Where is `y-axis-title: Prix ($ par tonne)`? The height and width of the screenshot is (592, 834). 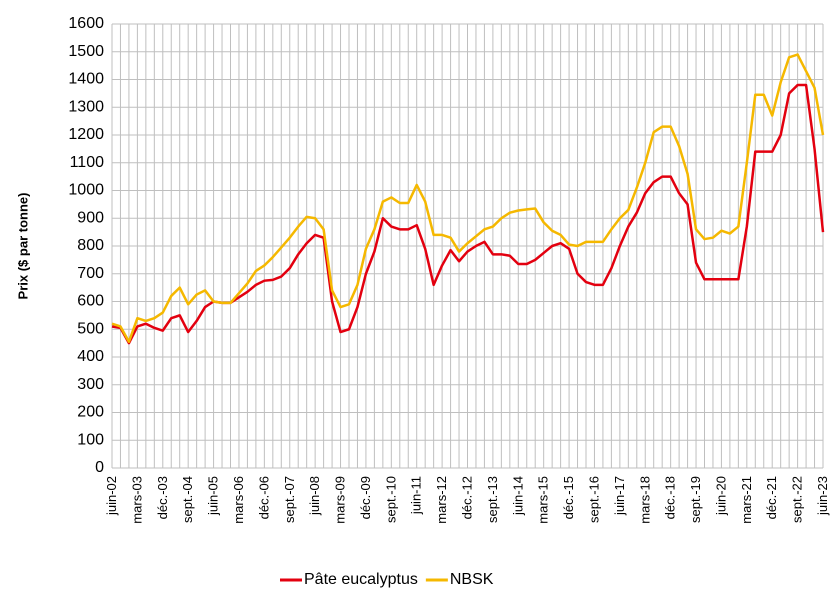
y-axis-title: Prix ($ par tonne) is located at coordinates (22, 246).